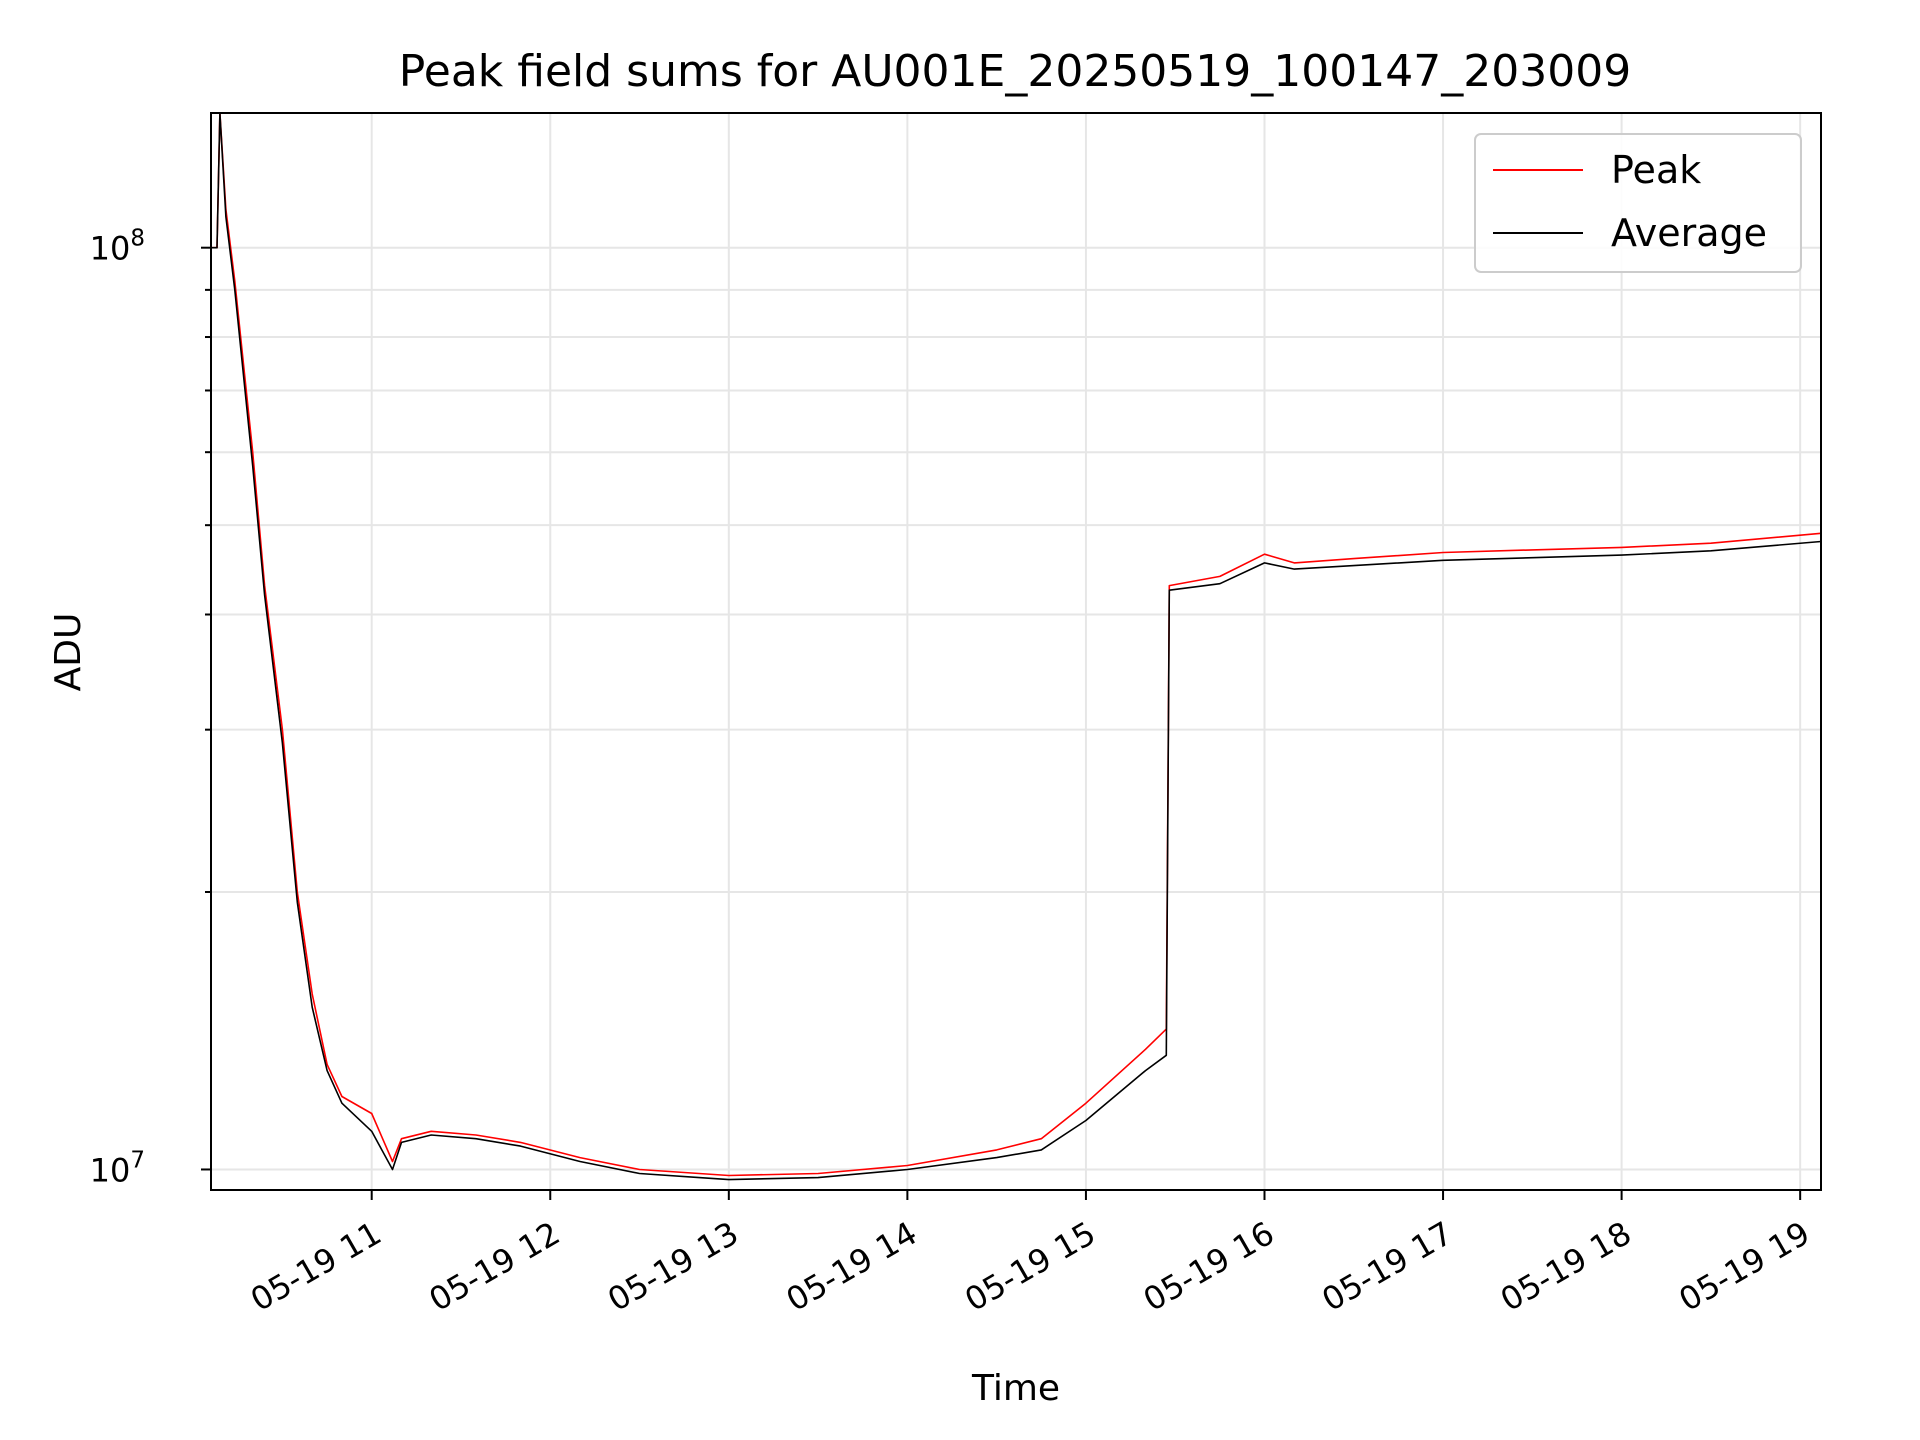 The width and height of the screenshot is (1920, 1440). I want to click on legend-box, so click(1638, 203).